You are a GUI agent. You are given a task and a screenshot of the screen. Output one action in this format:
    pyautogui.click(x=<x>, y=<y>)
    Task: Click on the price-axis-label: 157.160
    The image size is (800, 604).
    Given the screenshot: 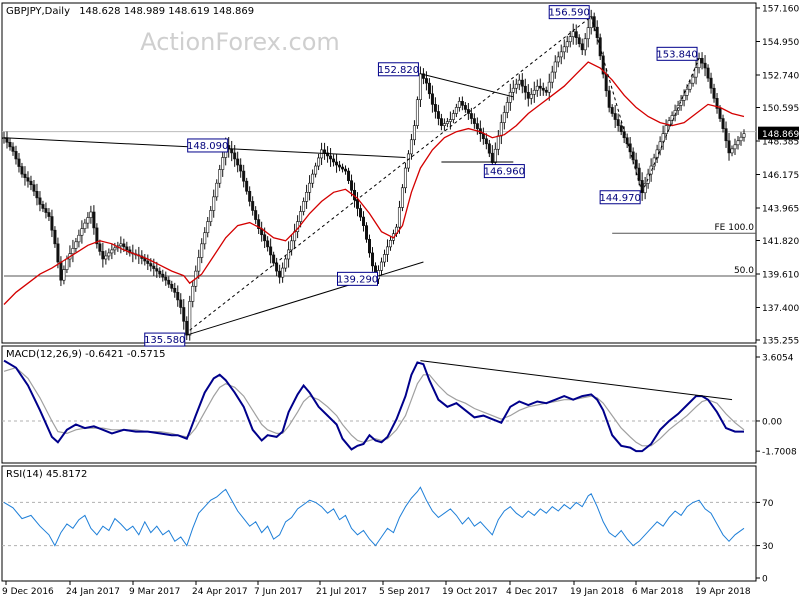 What is the action you would take?
    pyautogui.click(x=780, y=10)
    